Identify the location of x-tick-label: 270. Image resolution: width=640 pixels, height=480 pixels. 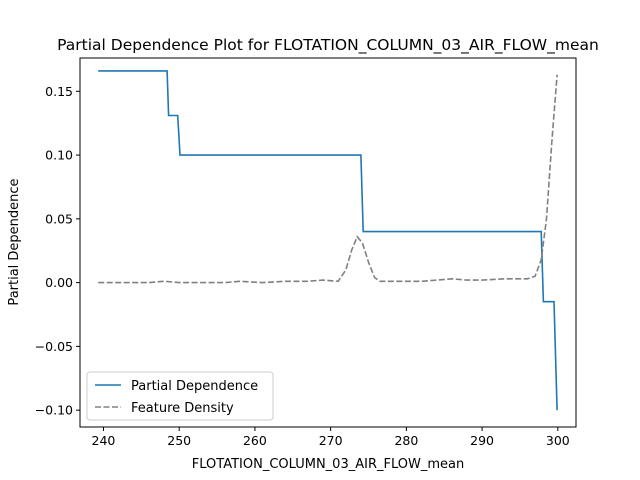
(331, 440).